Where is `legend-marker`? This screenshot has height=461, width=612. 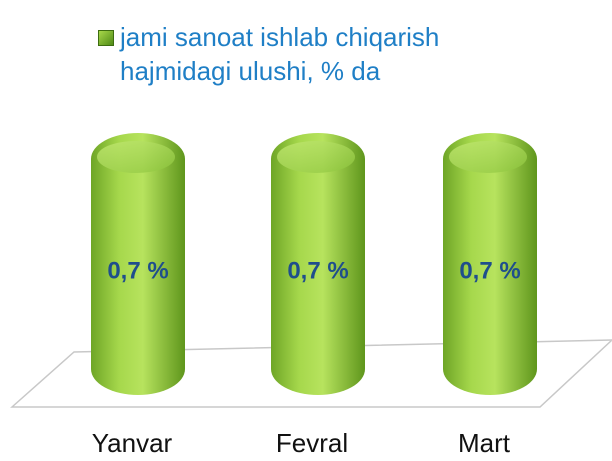 legend-marker is located at coordinates (106, 38).